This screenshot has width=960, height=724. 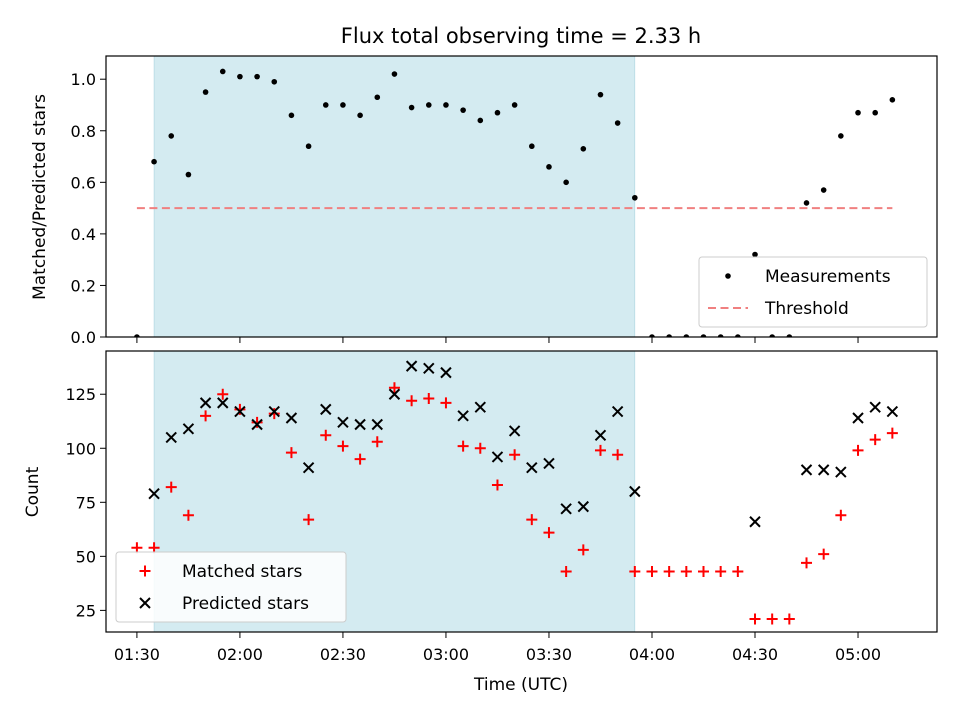 I want to click on bottom-legend-swatch, so click(x=145, y=571).